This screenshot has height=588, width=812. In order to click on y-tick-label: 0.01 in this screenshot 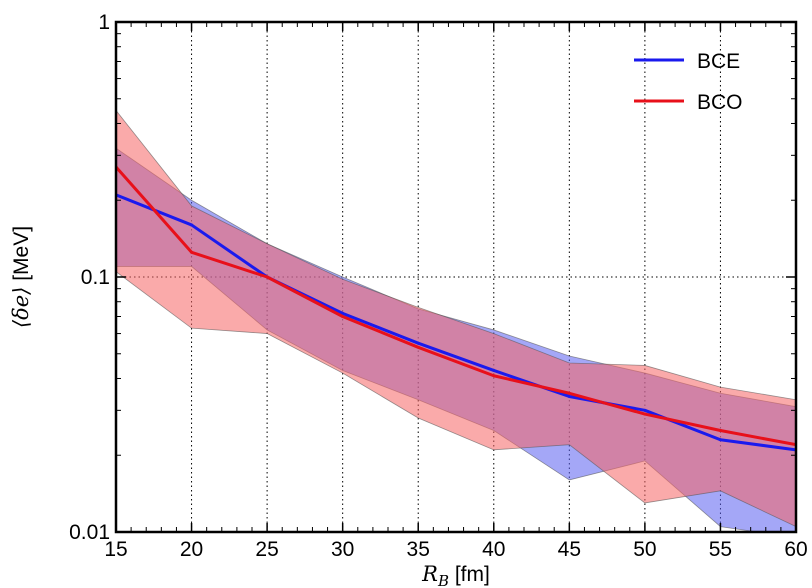, I will do `click(89, 532)`.